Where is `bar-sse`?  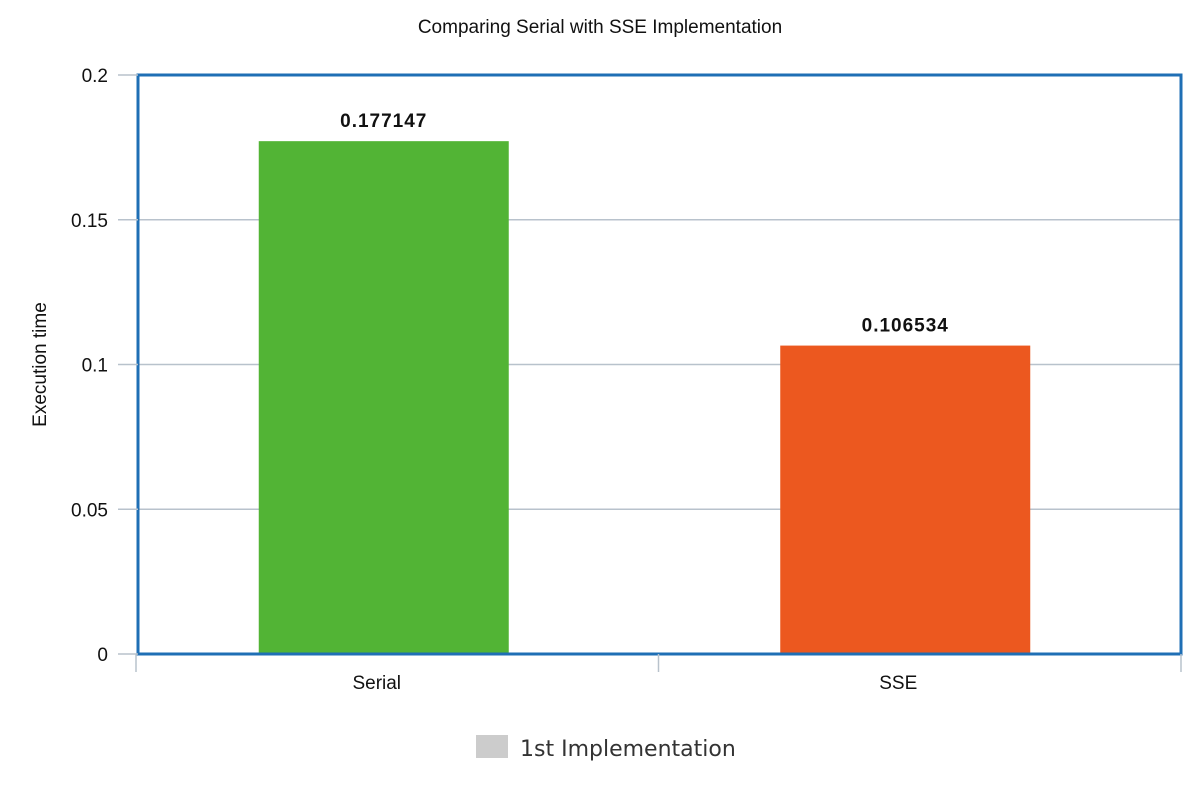 bar-sse is located at coordinates (905, 499).